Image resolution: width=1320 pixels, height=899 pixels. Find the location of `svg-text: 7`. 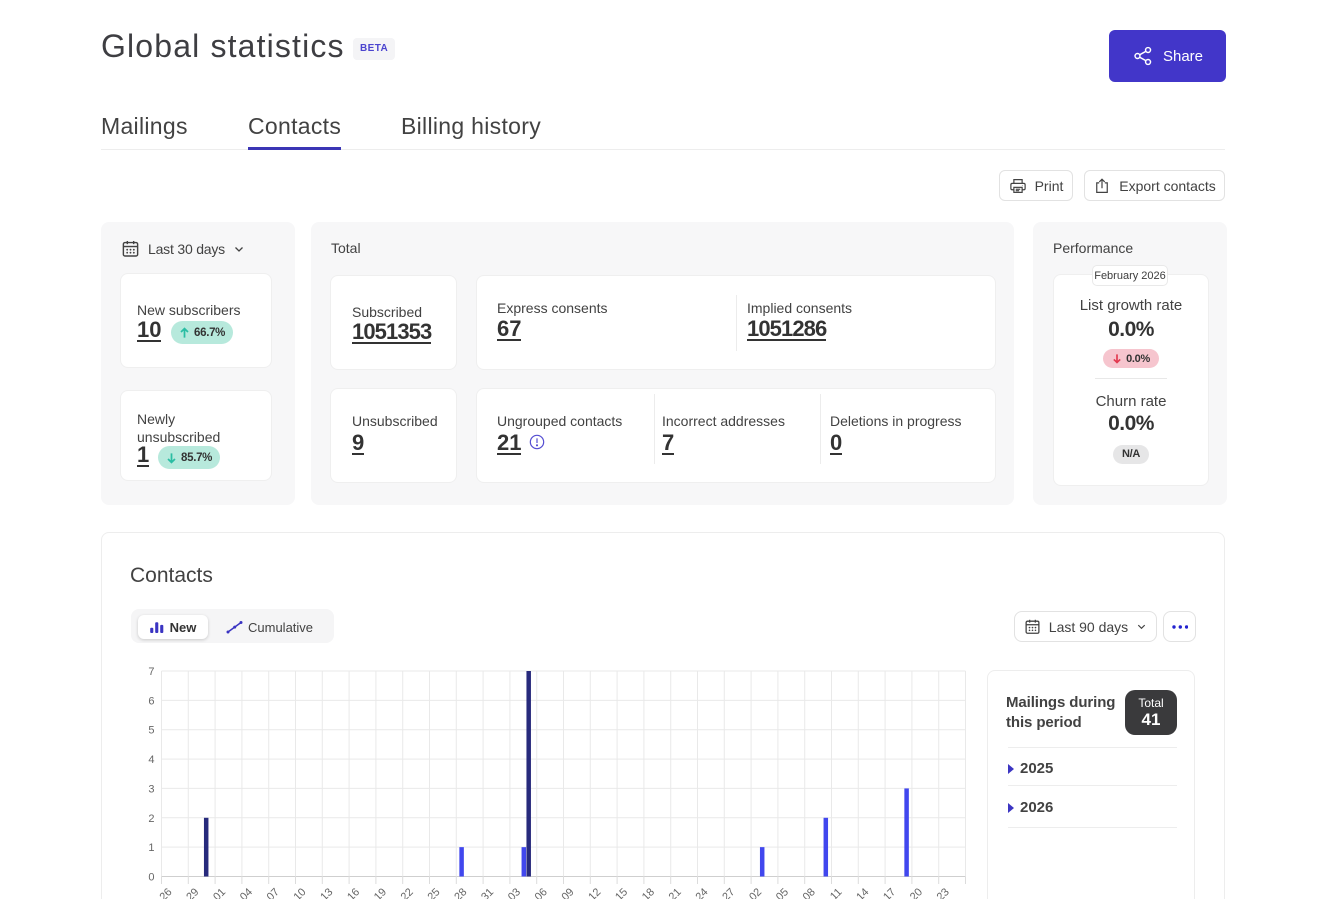

svg-text: 7 is located at coordinates (151, 672).